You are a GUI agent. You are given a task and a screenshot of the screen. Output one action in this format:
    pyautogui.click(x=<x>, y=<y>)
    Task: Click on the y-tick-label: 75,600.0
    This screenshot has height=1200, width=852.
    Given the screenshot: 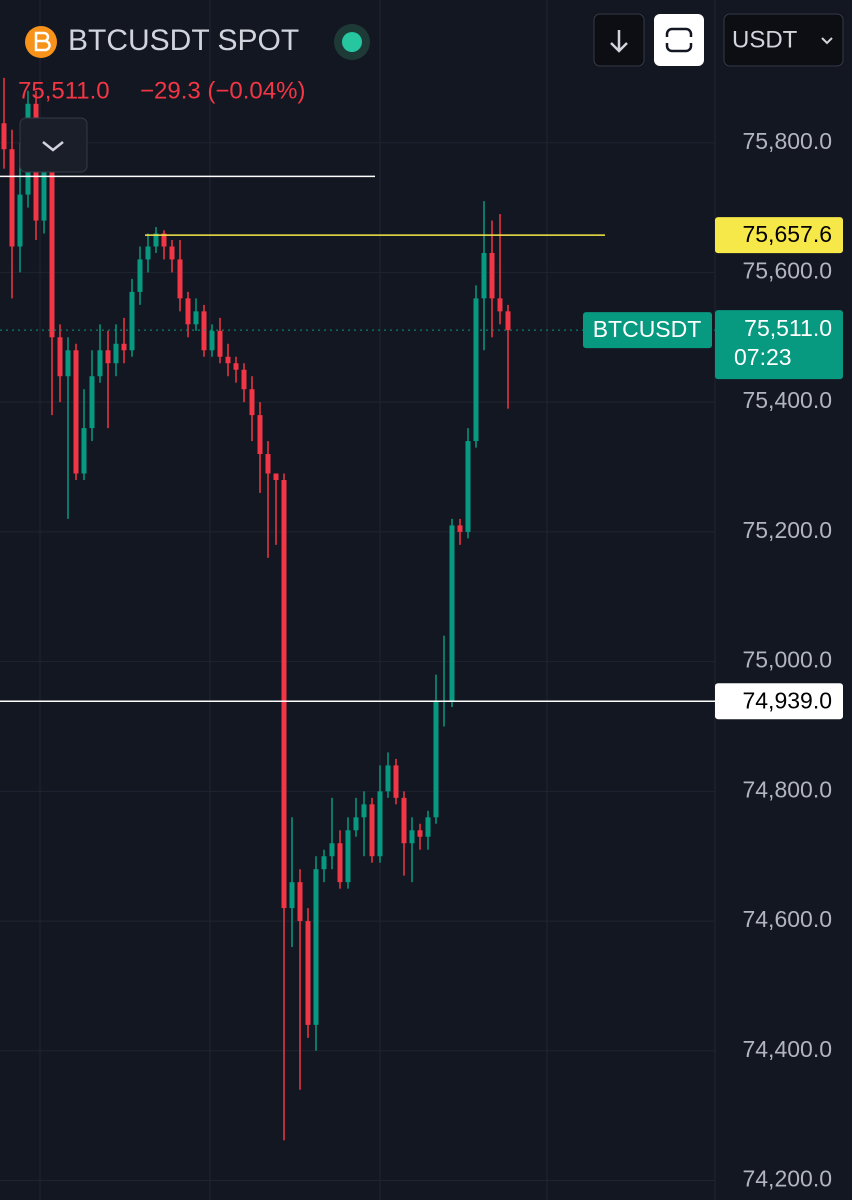 What is the action you would take?
    pyautogui.click(x=787, y=271)
    